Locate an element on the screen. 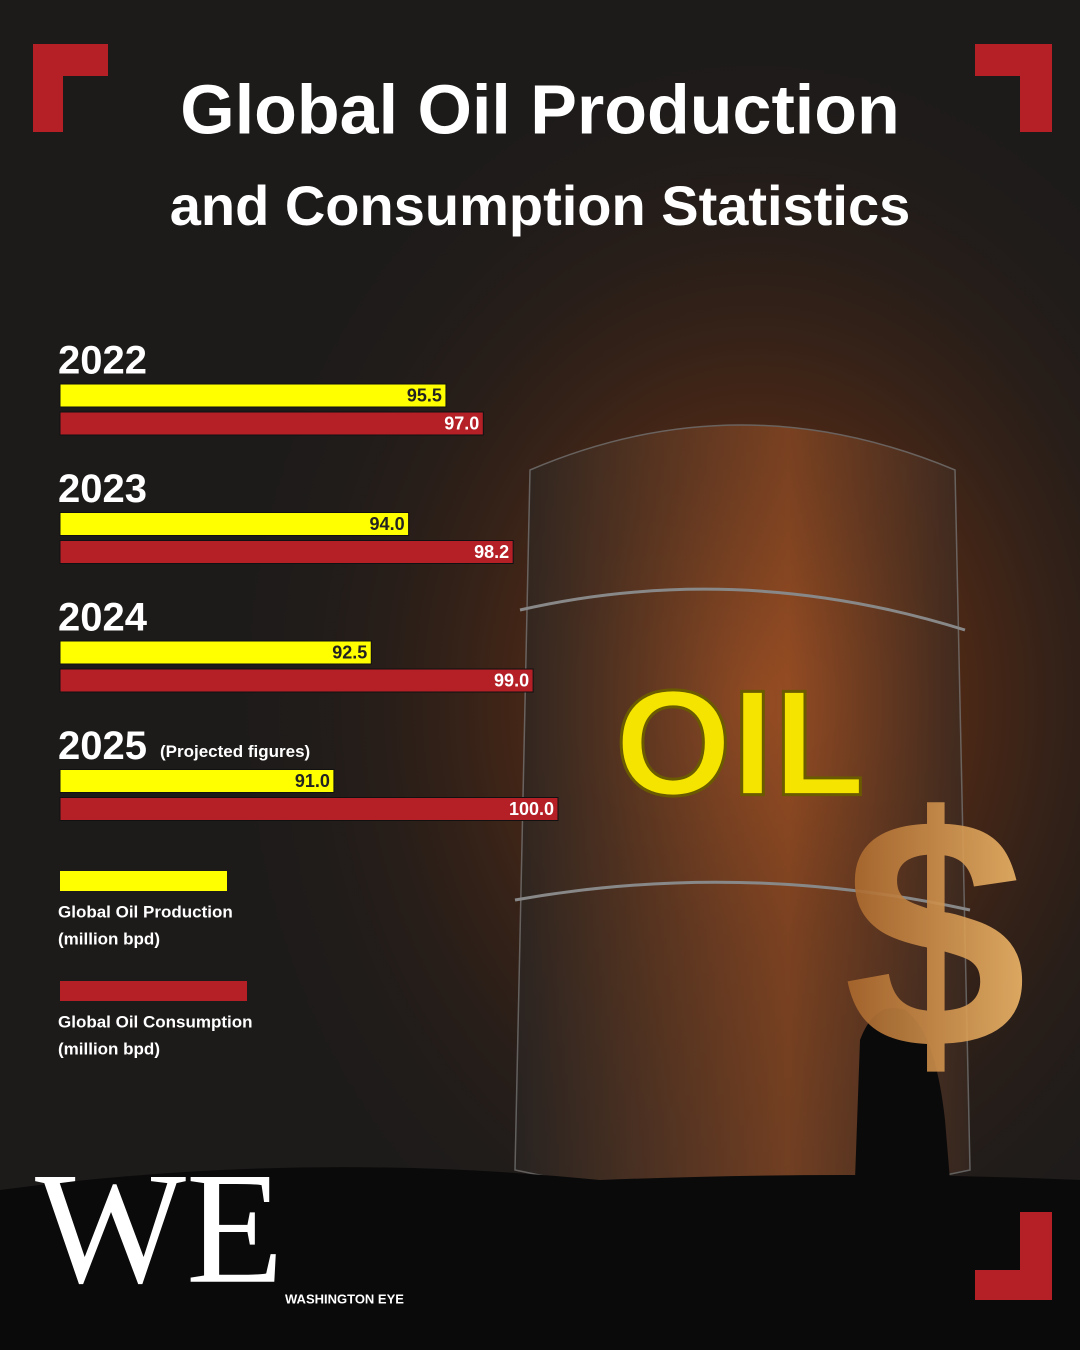 The width and height of the screenshot is (1080, 1350). value-label: 94.0 is located at coordinates (387, 524).